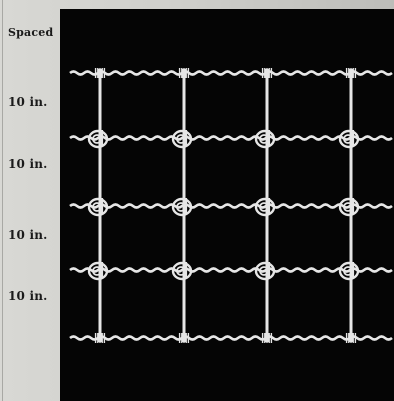 Image resolution: width=394 pixels, height=401 pixels. Describe the element at coordinates (2, 200) in the screenshot. I see `page-edge-line` at that location.